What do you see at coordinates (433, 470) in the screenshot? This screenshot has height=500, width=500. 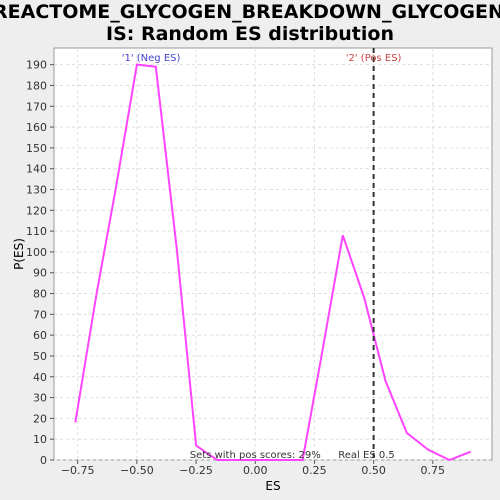 I see `x-tick-label: 0.75` at bounding box center [433, 470].